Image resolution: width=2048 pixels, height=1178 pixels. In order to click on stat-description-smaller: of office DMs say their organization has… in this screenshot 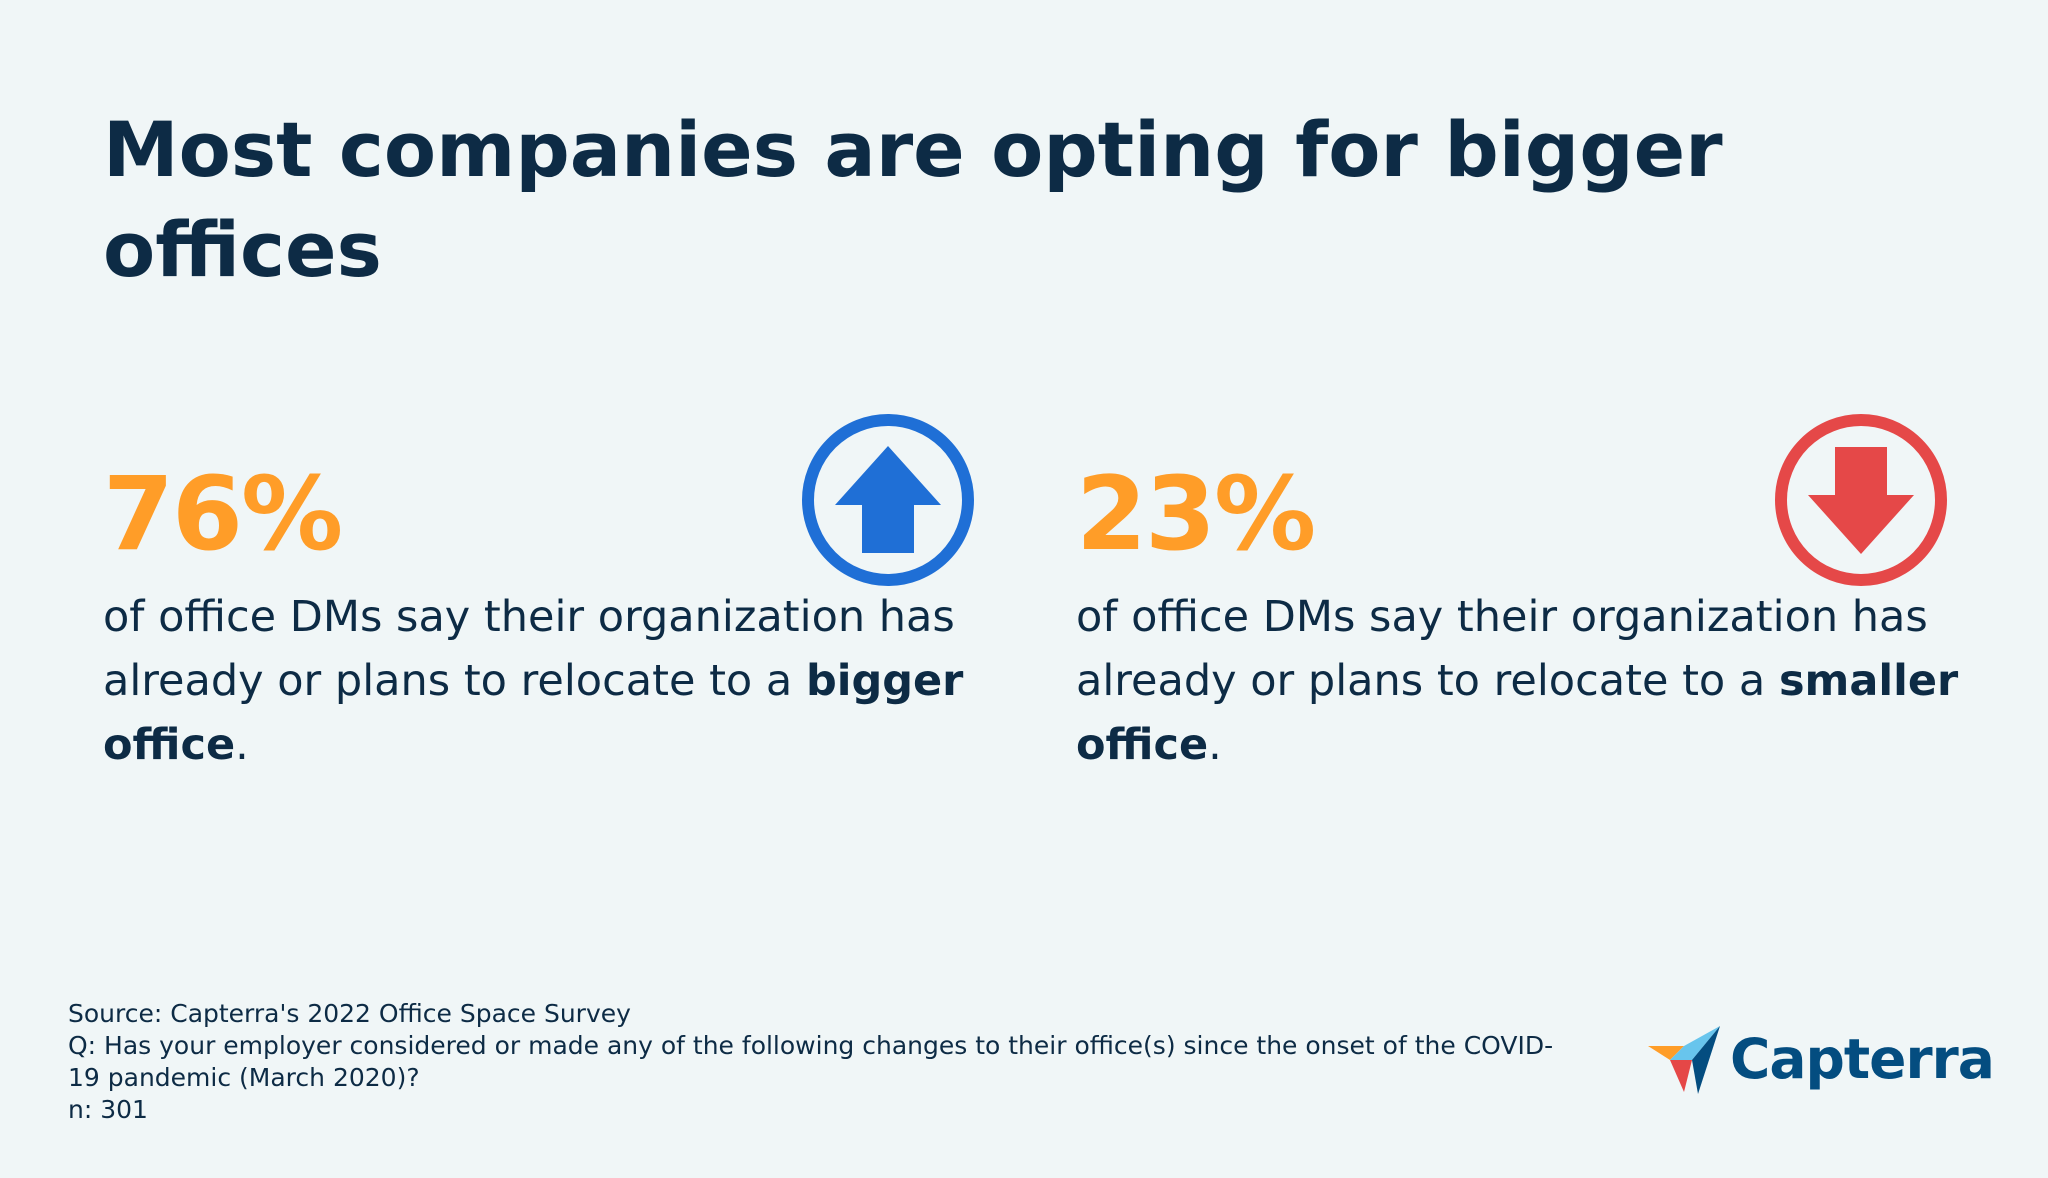, I will do `click(1526, 681)`.